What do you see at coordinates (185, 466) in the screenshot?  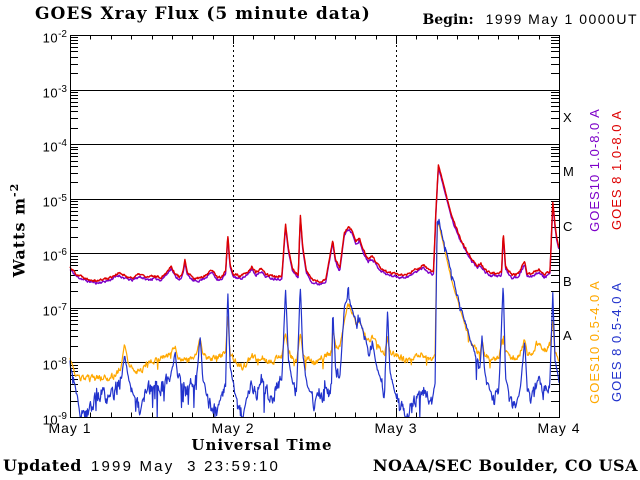 I see `updated-value: 1999 May 3 23:59:10` at bounding box center [185, 466].